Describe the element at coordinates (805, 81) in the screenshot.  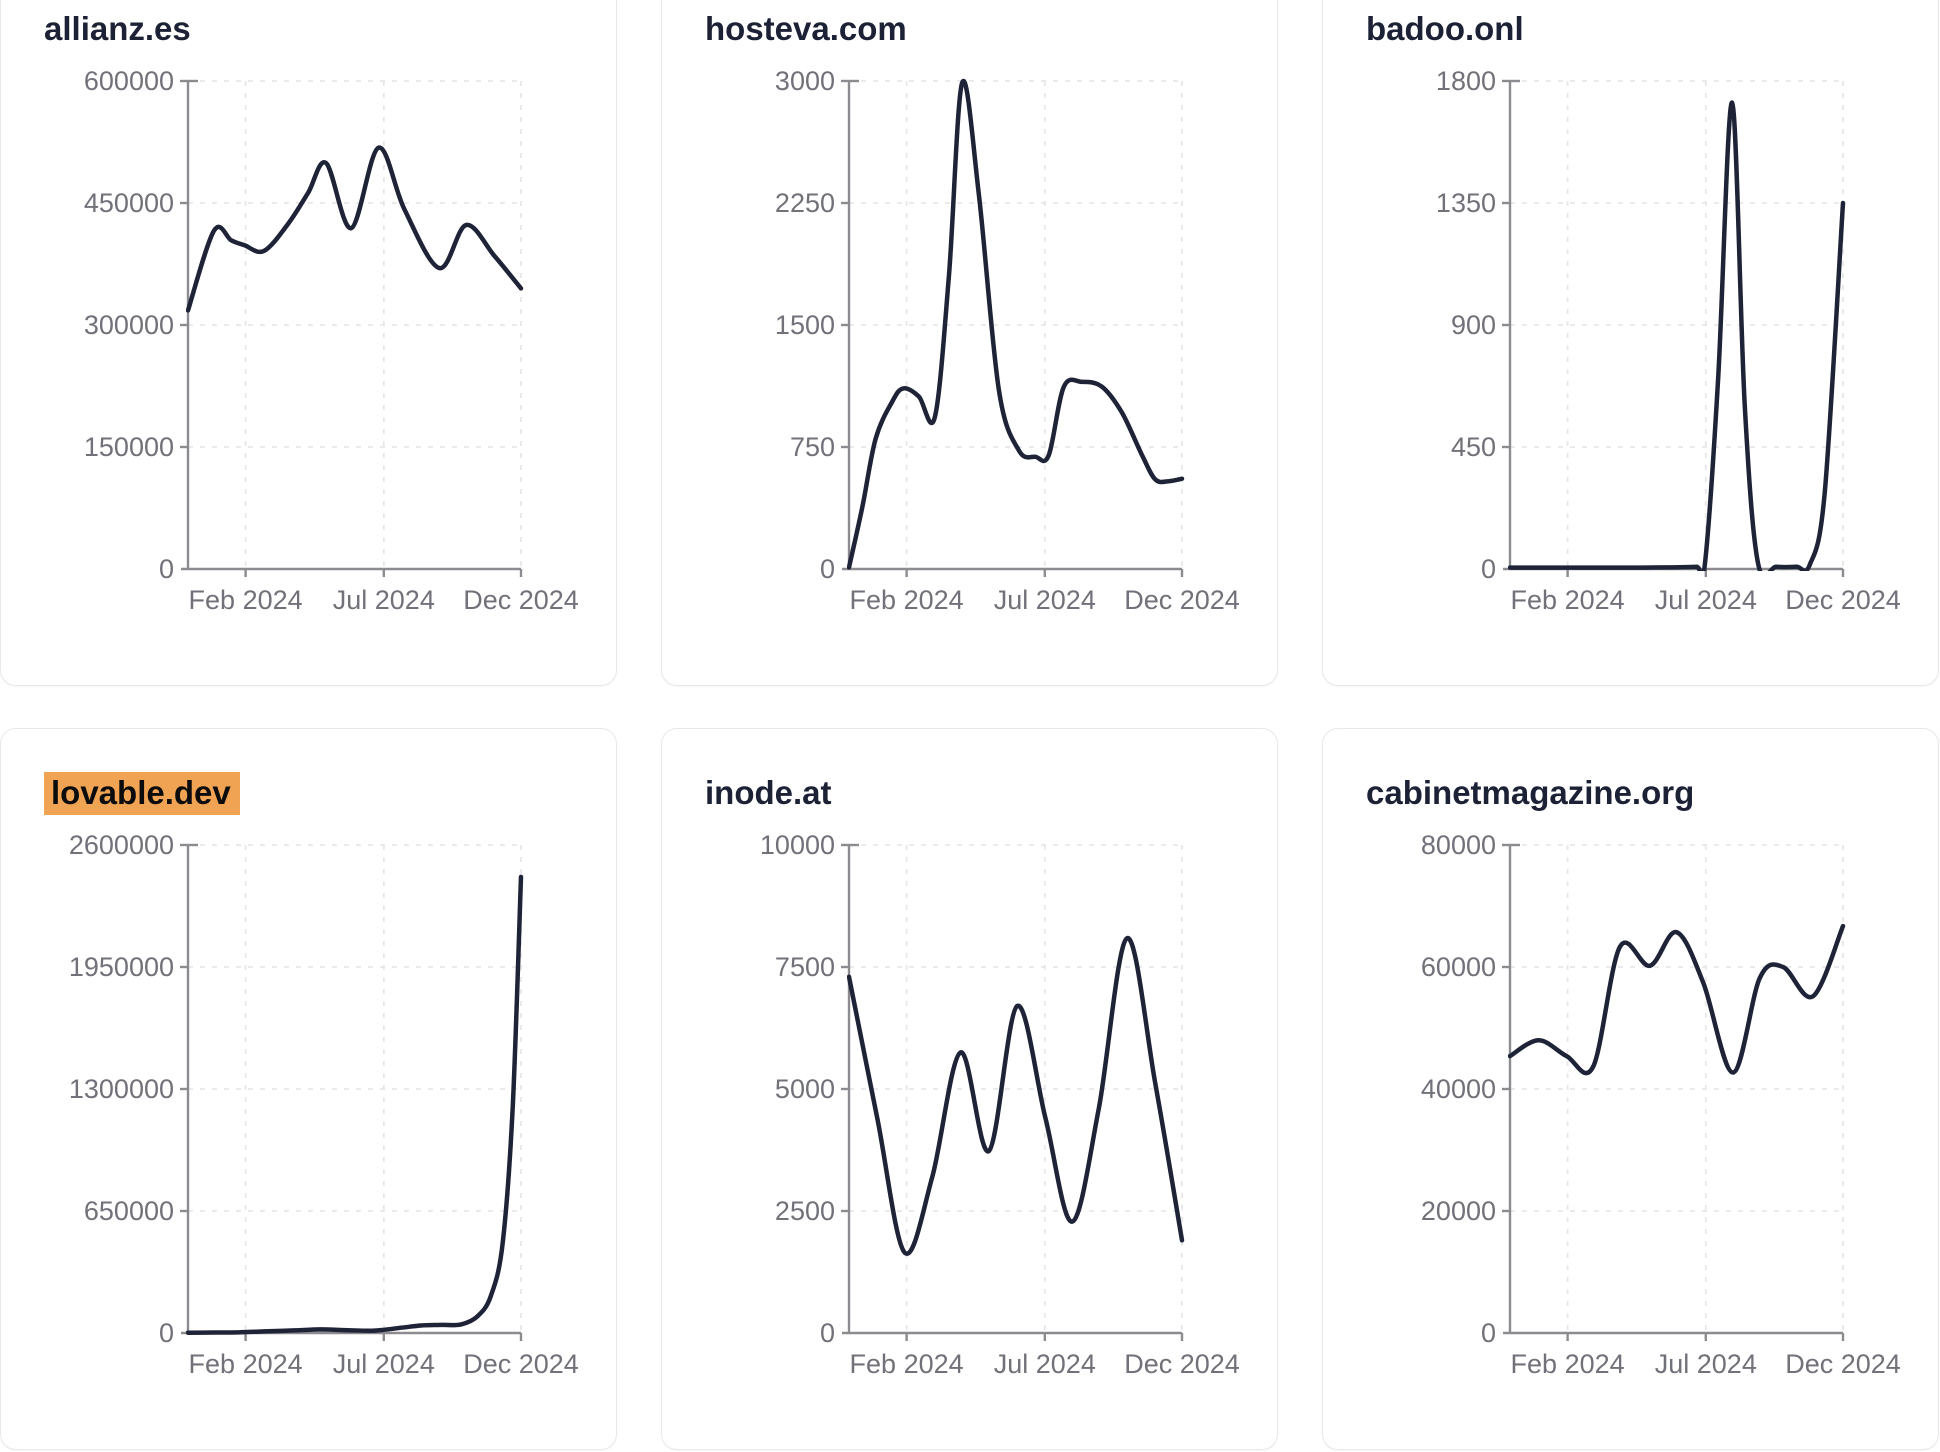
I see `y-tick-label: 3000` at that location.